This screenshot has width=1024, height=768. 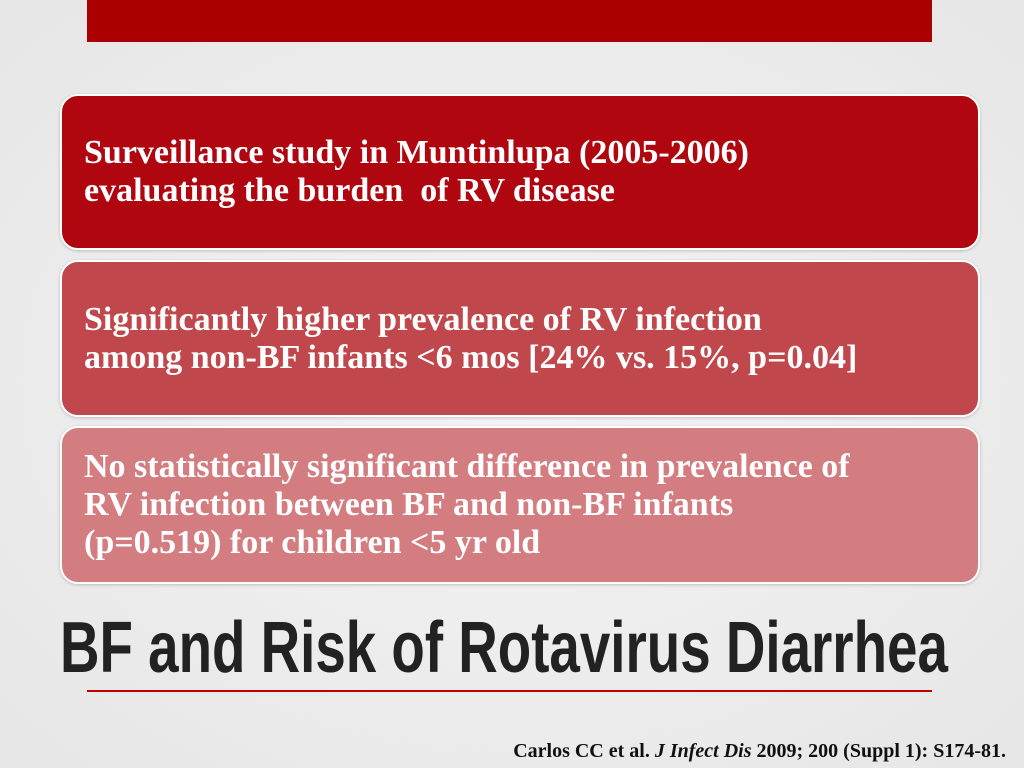 What do you see at coordinates (881, 751) in the screenshot?
I see `citation-details: 2009; 200 (Suppl 1): S174-81.` at bounding box center [881, 751].